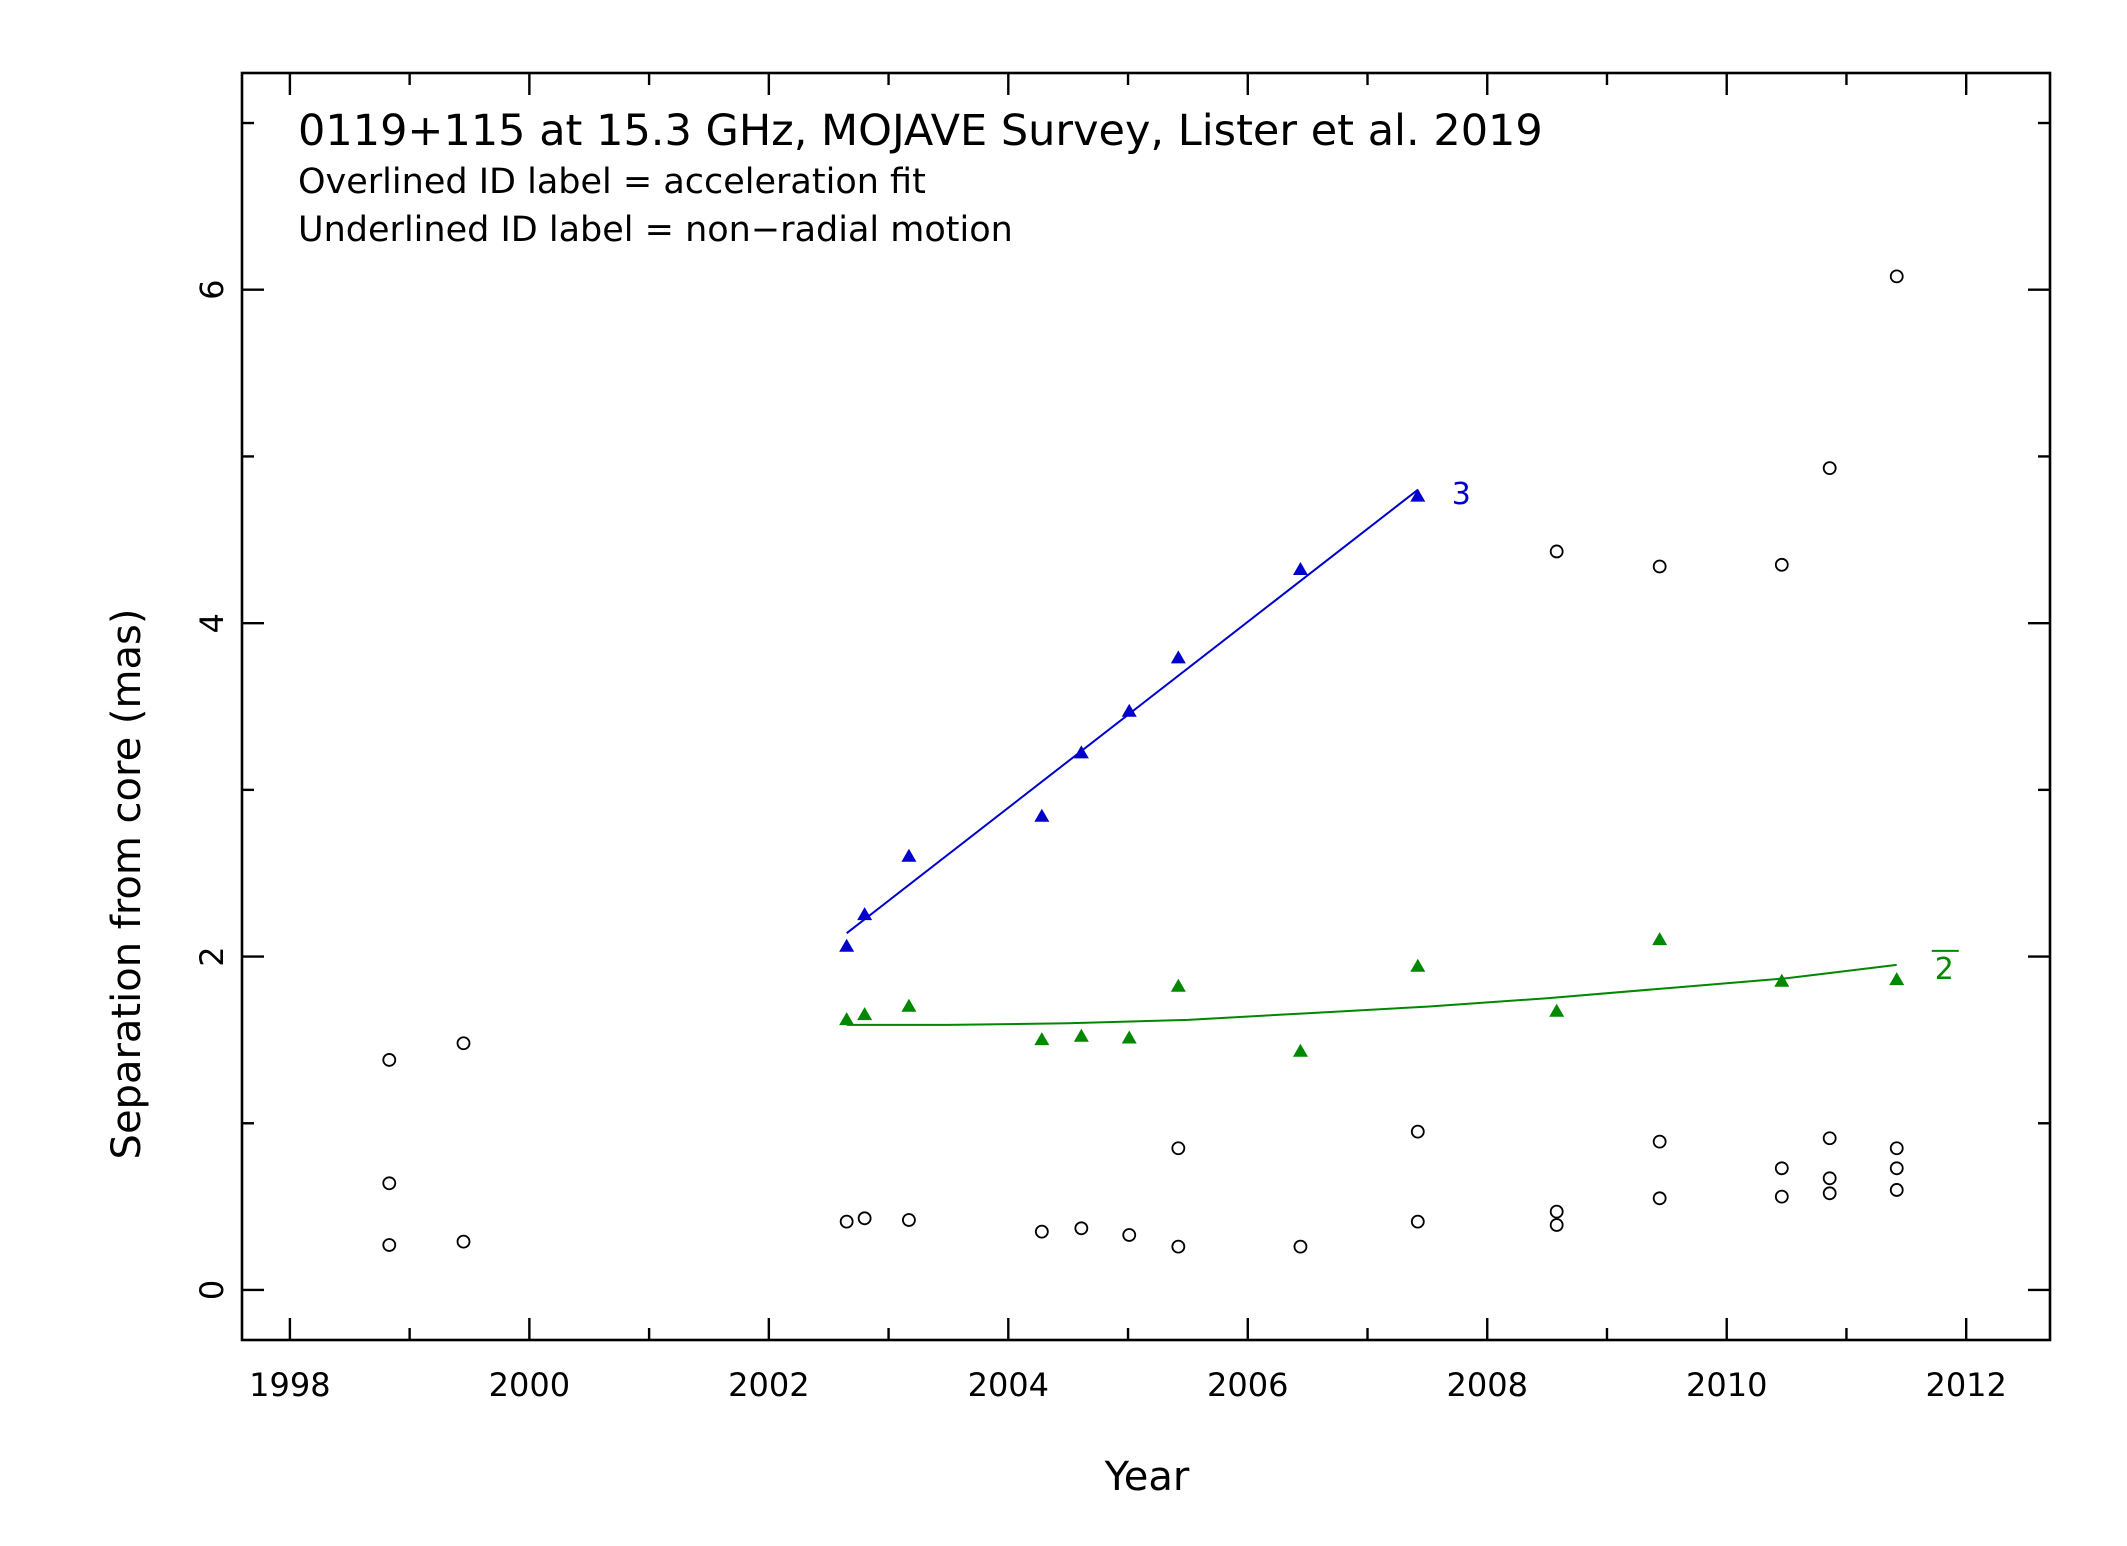 This screenshot has height=1546, width=2127. Describe the element at coordinates (127, 884) in the screenshot. I see `y-axis-label: Separation from core (mas)` at that location.